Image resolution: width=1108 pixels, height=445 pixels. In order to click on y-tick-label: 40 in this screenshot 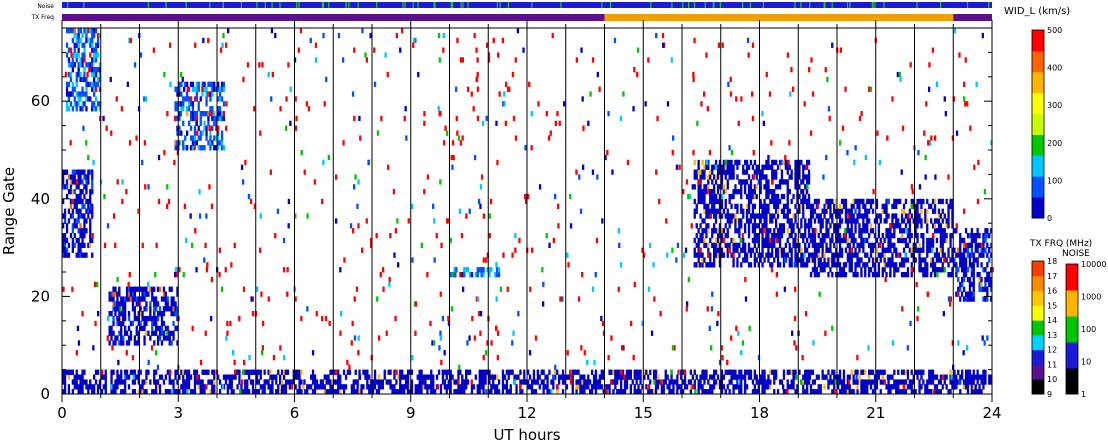, I will do `click(40, 199)`.